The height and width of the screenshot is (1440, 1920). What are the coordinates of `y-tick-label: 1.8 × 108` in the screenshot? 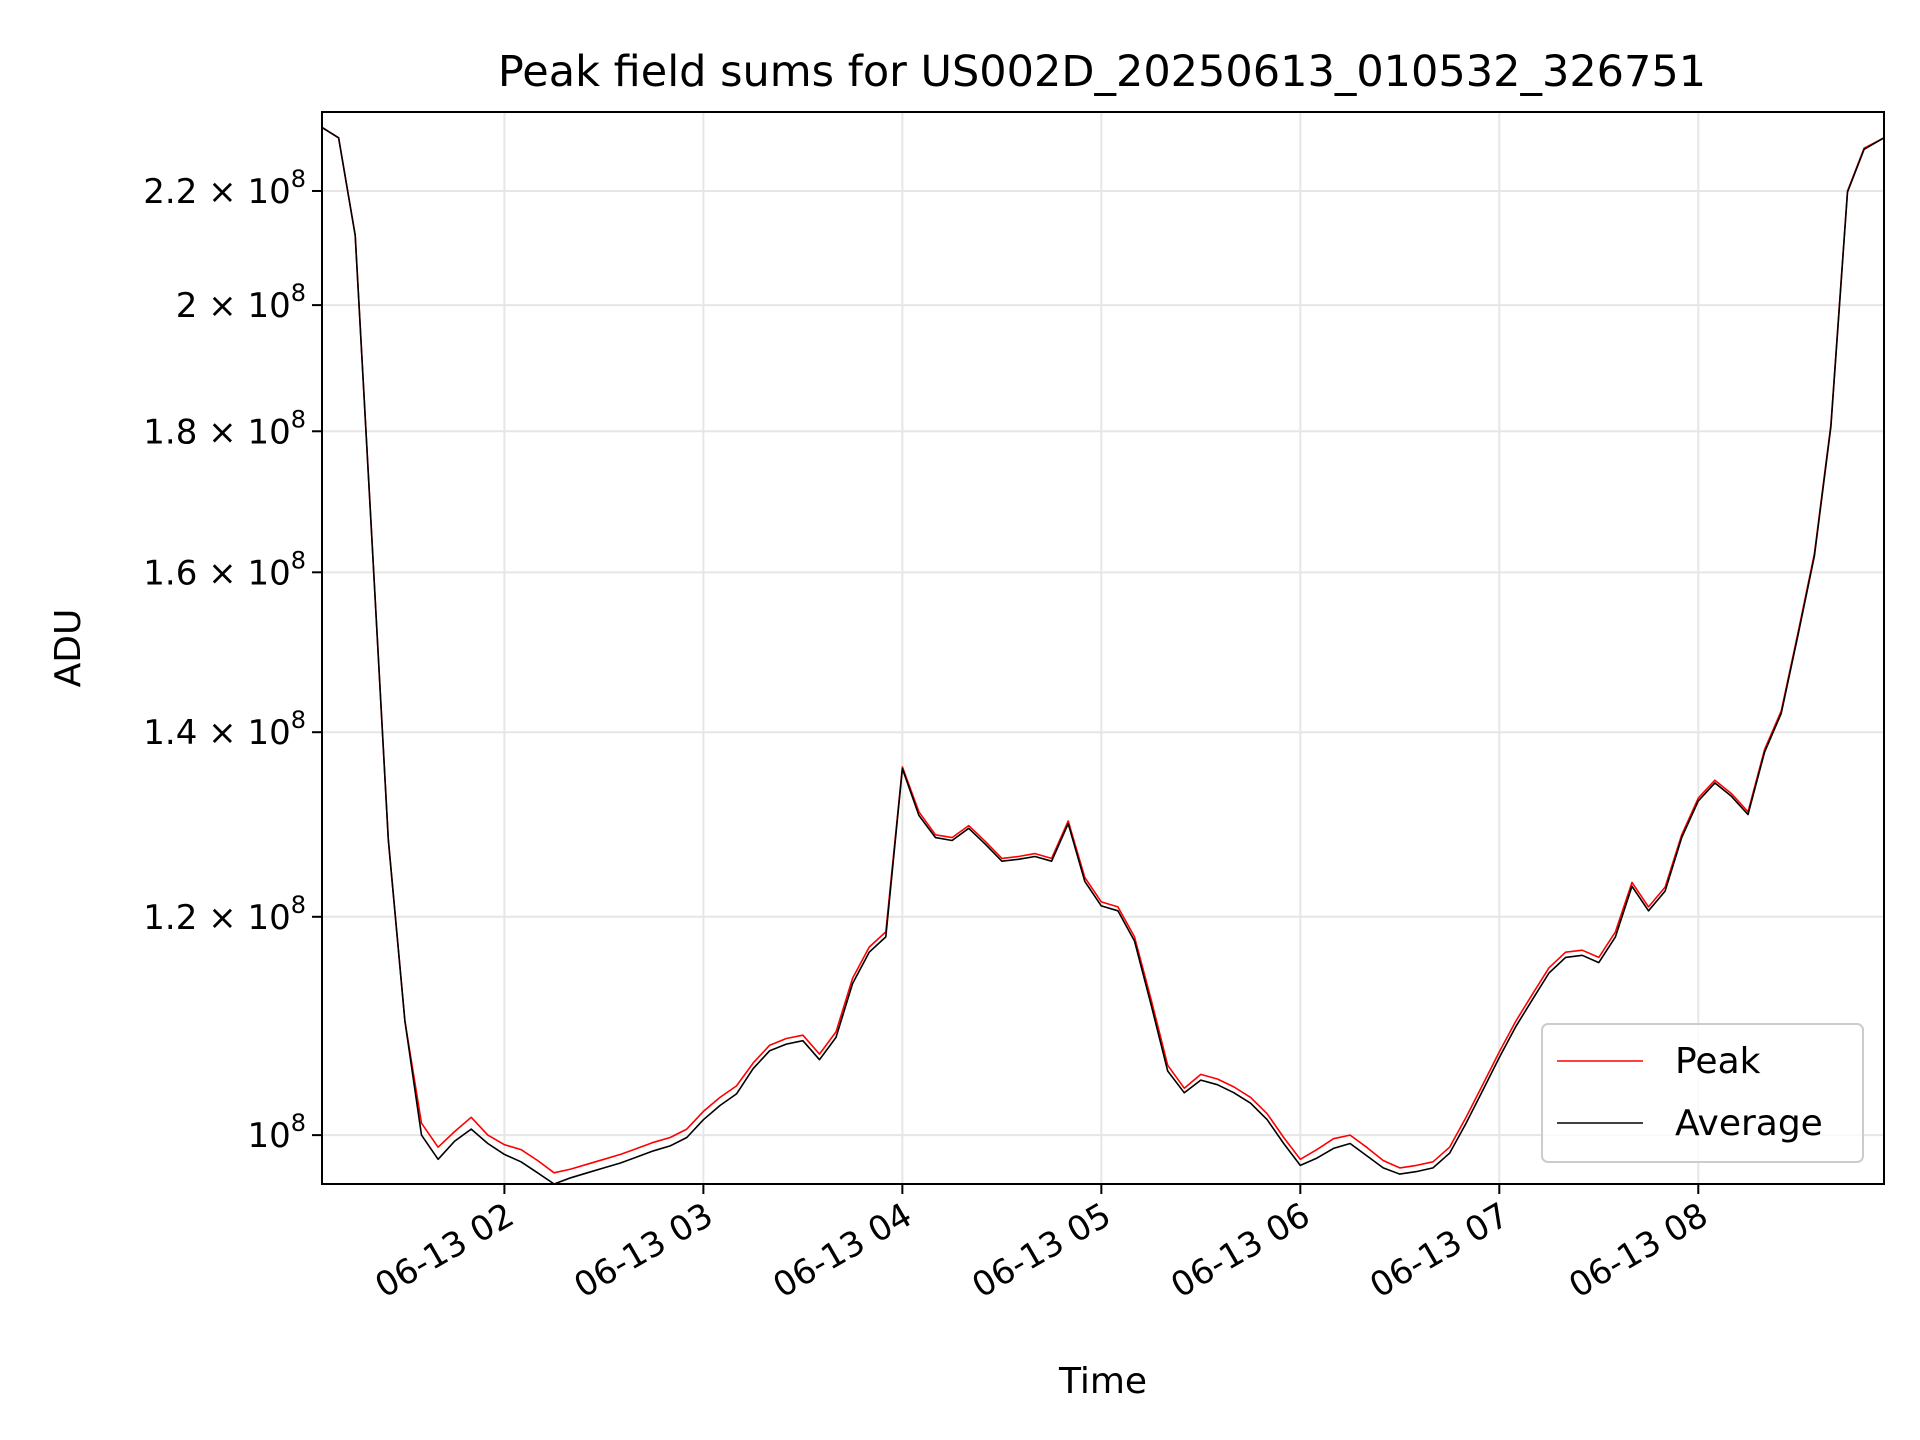 It's located at (224, 428).